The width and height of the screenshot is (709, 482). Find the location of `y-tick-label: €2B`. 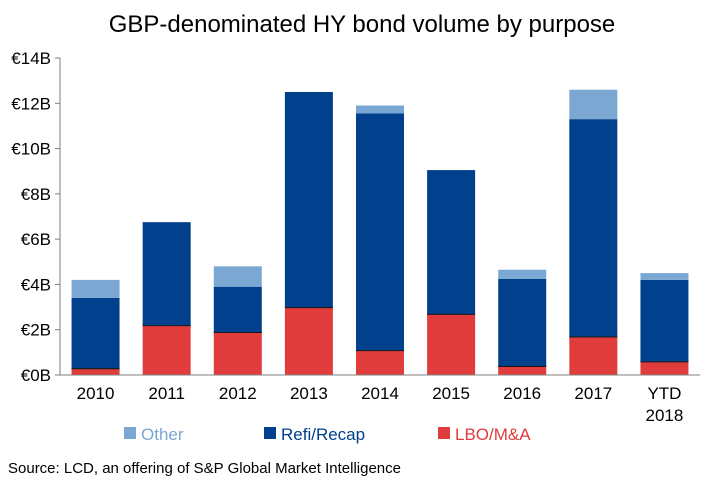

y-tick-label: €2B is located at coordinates (36, 330).